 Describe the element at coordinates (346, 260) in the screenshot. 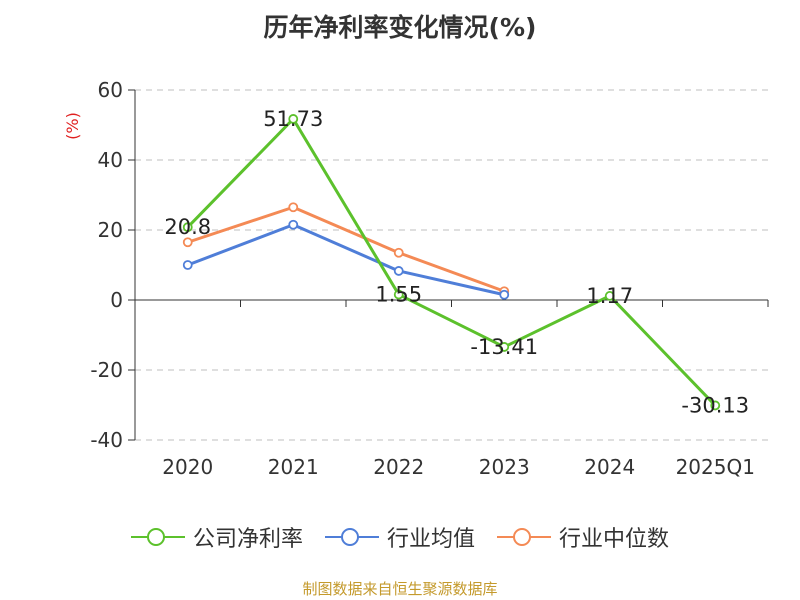

I see `series-line-industry_avg` at that location.